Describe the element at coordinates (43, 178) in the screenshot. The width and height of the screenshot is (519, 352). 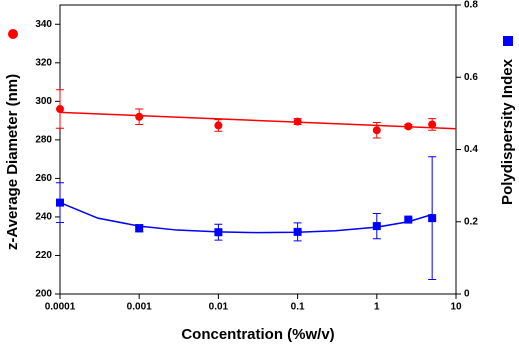
I see `y-tick-label: 260` at that location.